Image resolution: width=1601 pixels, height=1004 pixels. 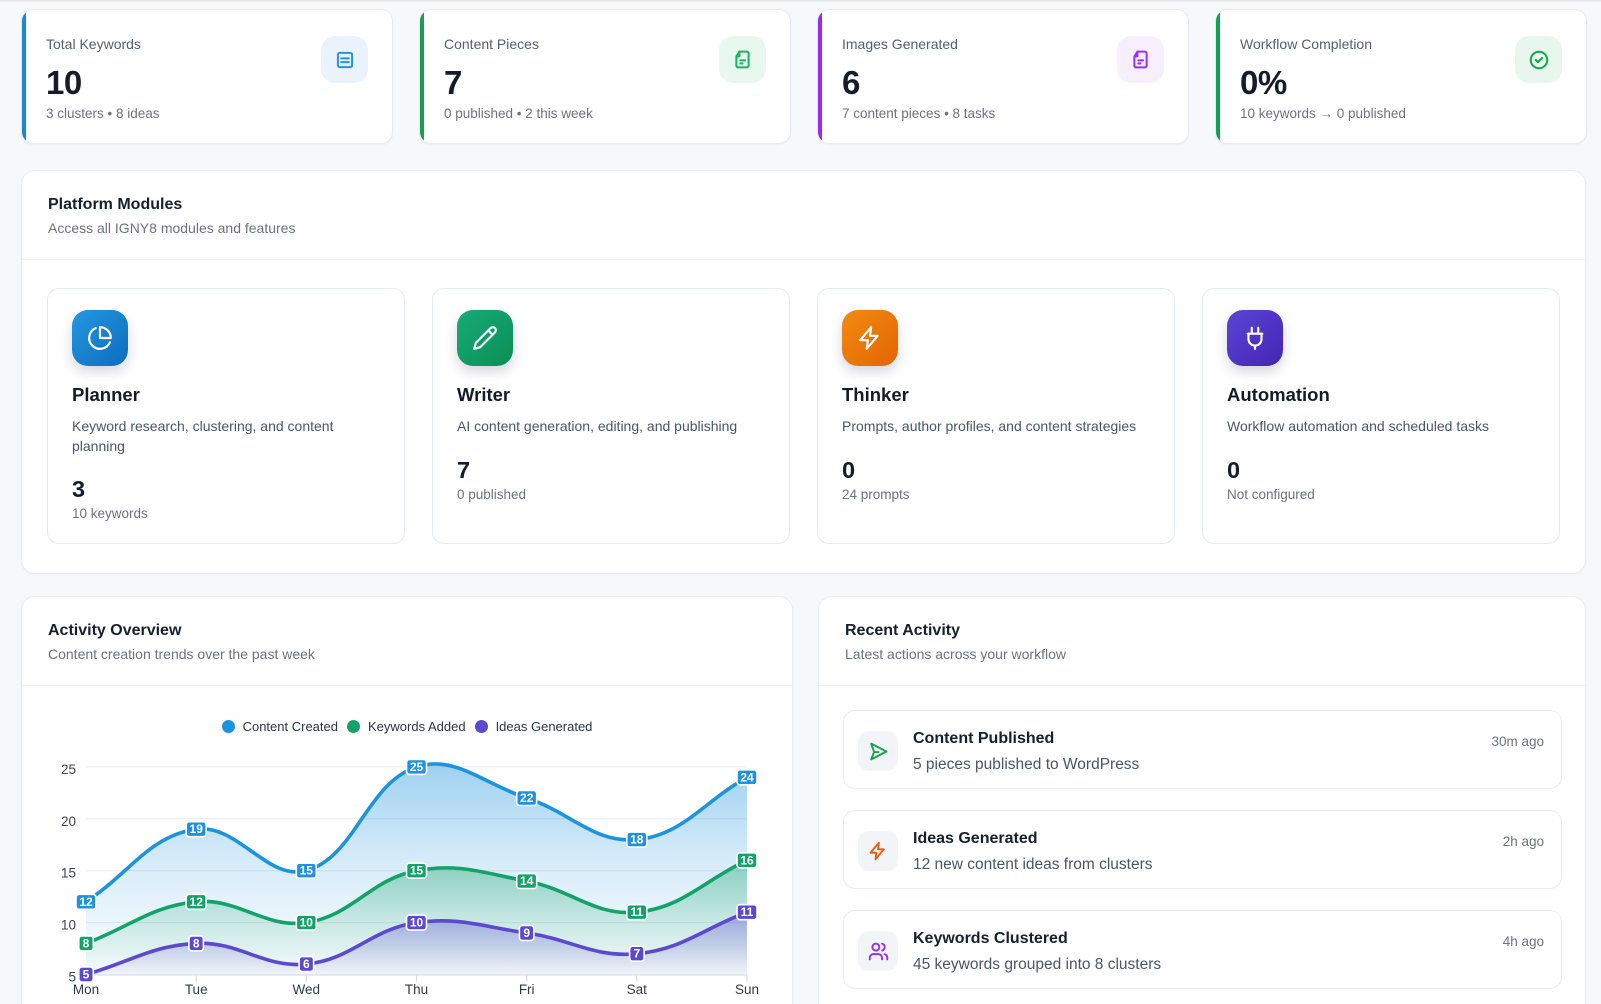 I want to click on svg-text: 14, so click(x=527, y=881).